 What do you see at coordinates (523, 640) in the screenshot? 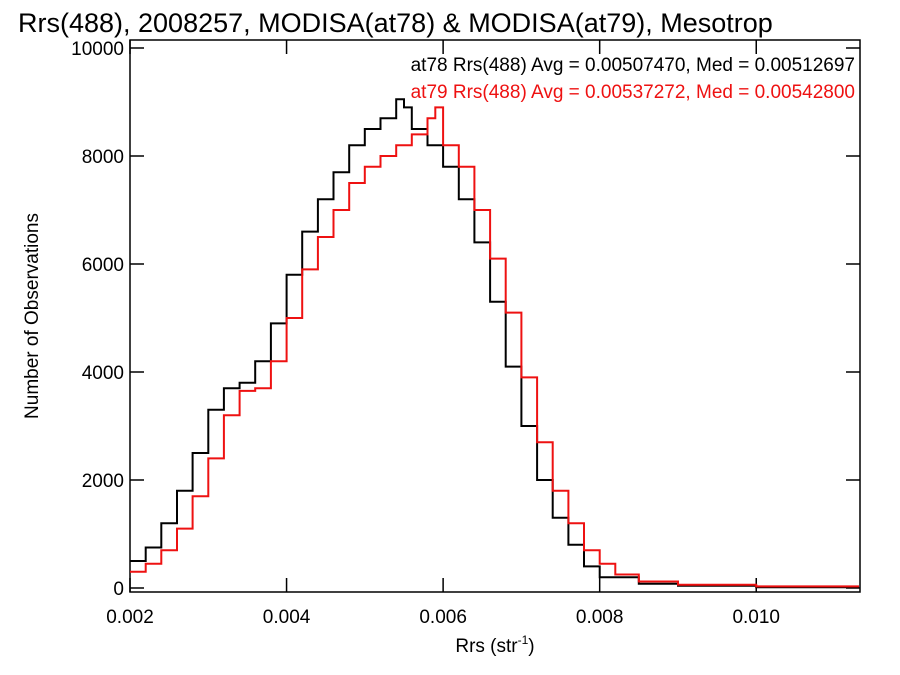
I see `x-axis-label-sup: -1` at bounding box center [523, 640].